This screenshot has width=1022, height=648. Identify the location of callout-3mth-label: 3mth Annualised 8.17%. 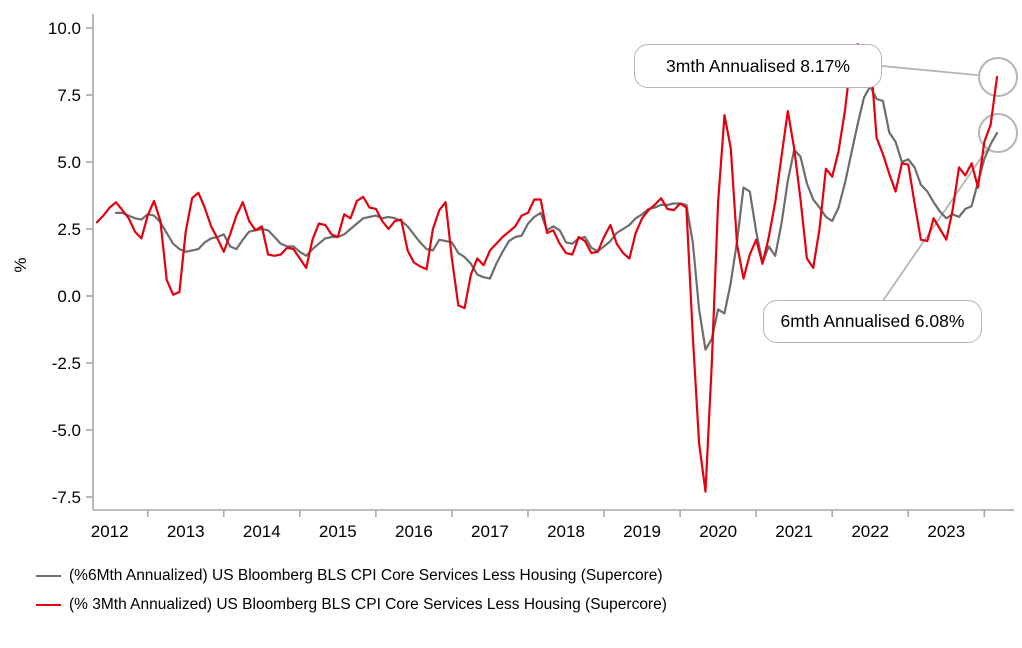
(758, 65).